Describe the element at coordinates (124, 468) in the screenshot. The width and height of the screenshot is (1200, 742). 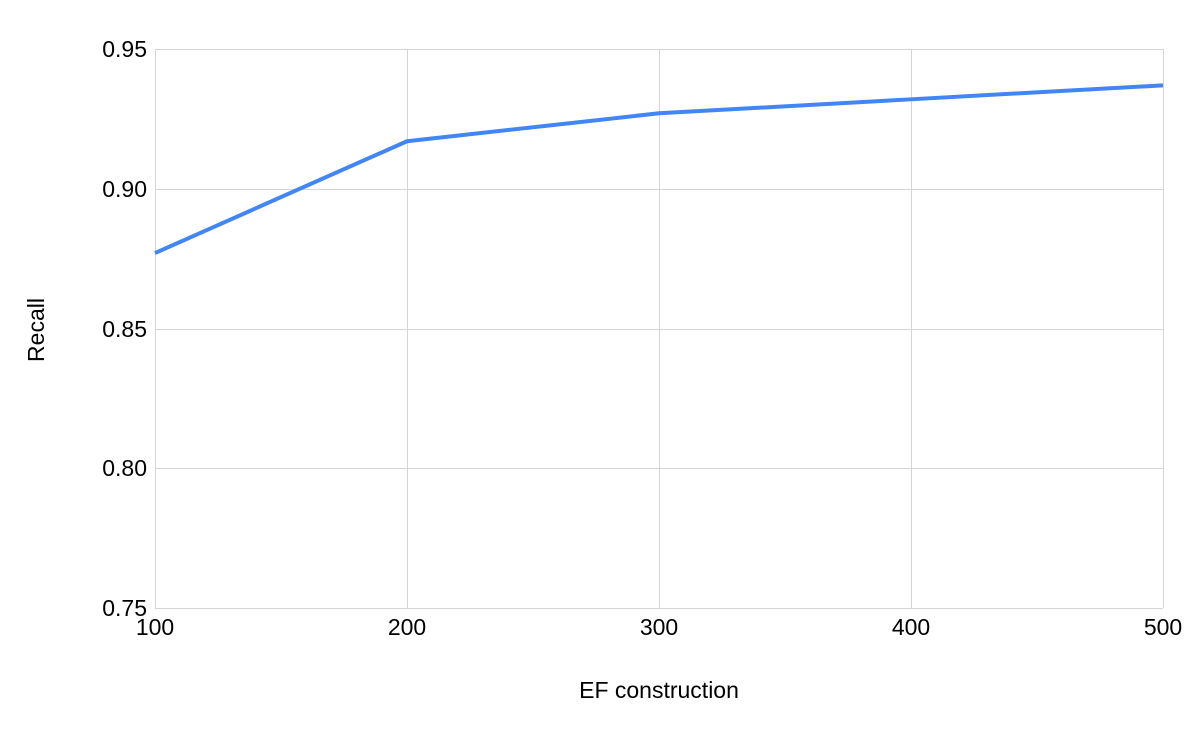
I see `y-tick-label: 0.80` at that location.